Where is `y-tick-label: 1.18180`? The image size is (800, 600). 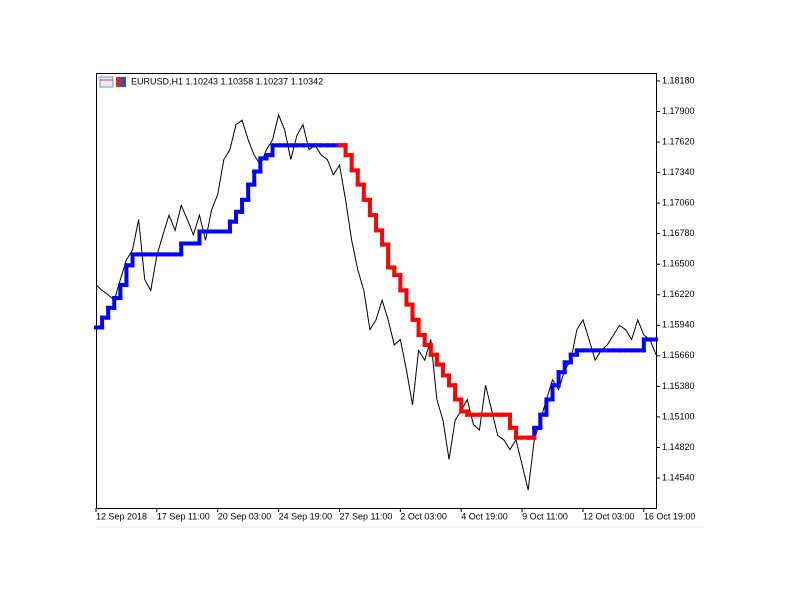 y-tick-label: 1.18180 is located at coordinates (678, 80).